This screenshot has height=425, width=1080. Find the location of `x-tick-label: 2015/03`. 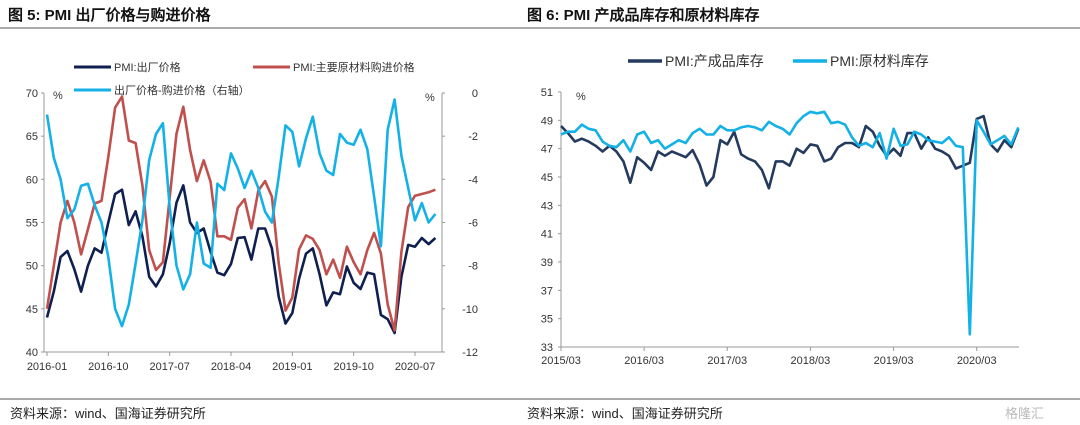

x-tick-label: 2015/03 is located at coordinates (561, 361).